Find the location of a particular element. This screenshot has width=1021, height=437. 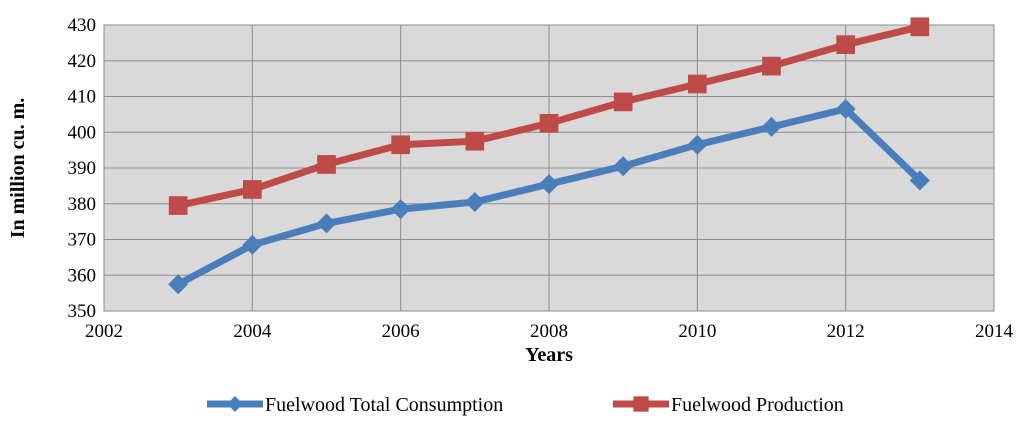

x-tick-label: 2010 is located at coordinates (697, 331).